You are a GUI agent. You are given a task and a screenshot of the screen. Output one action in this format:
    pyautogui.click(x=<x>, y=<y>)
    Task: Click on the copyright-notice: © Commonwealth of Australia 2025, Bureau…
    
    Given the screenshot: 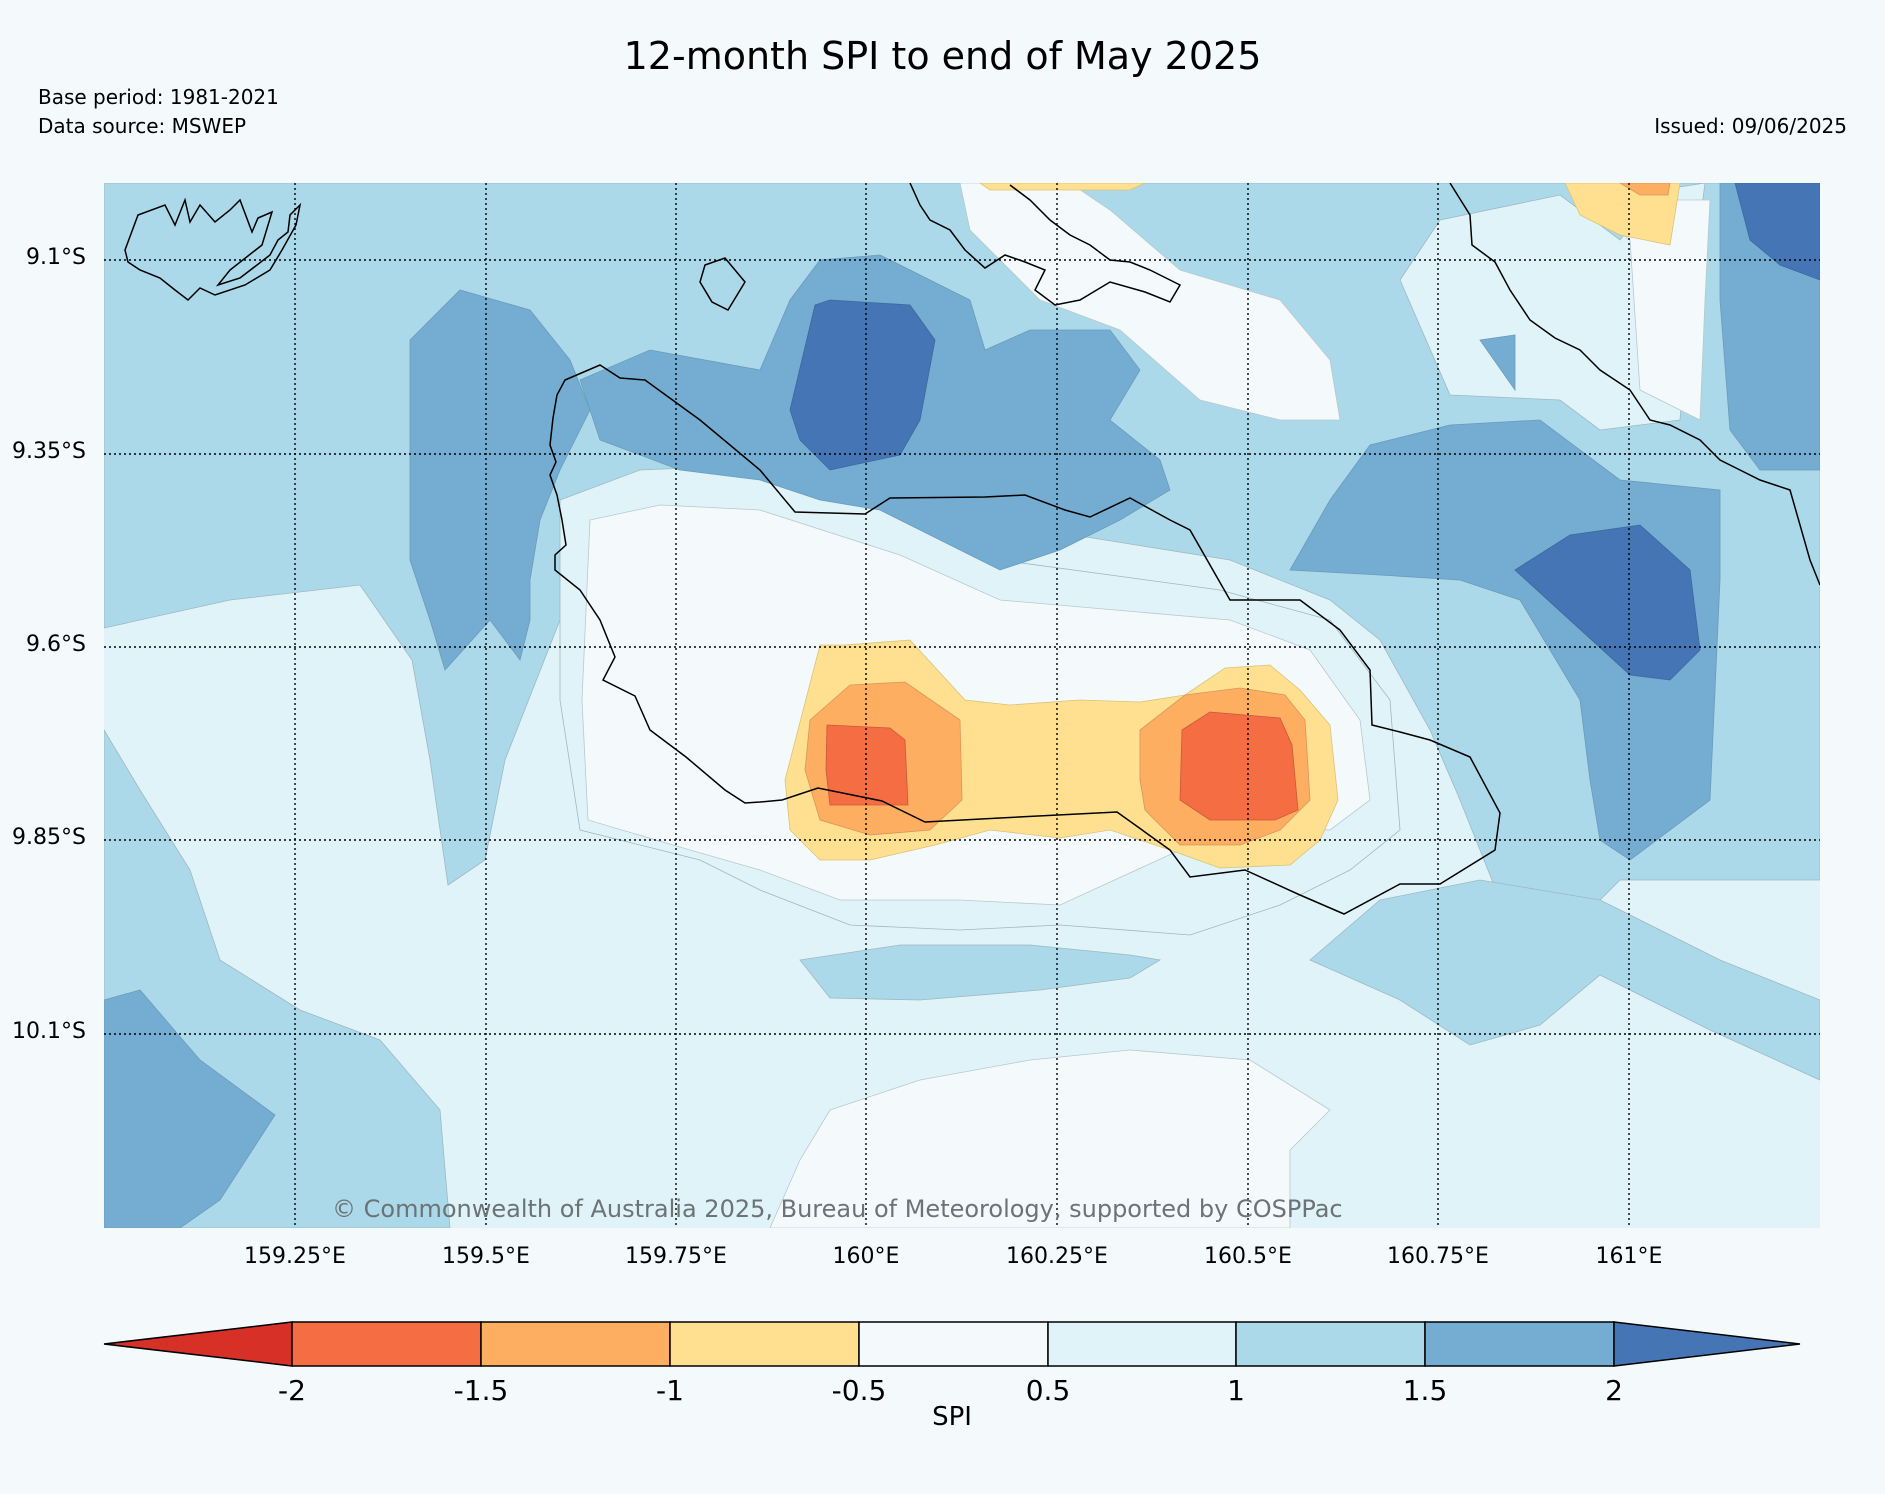 What is the action you would take?
    pyautogui.click(x=837, y=1209)
    